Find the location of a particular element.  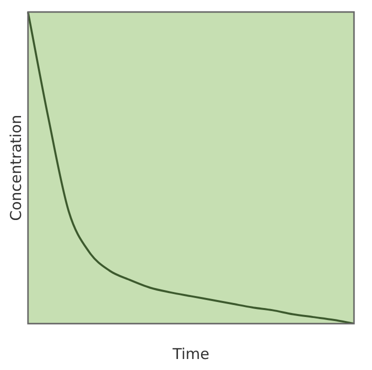

y-axis-title: Concentration is located at coordinates (15, 167).